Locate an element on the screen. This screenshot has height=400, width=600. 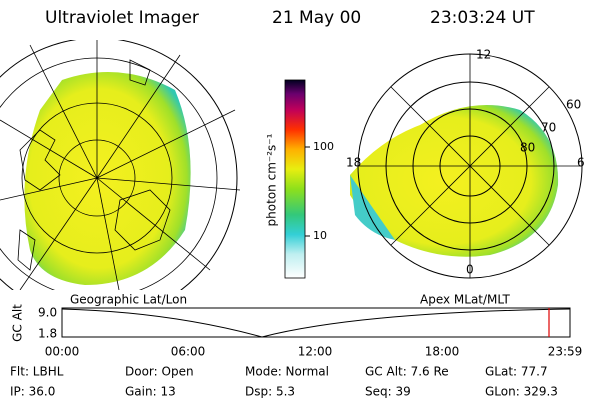
timeline-y-label: 1.8 is located at coordinates (47, 334).